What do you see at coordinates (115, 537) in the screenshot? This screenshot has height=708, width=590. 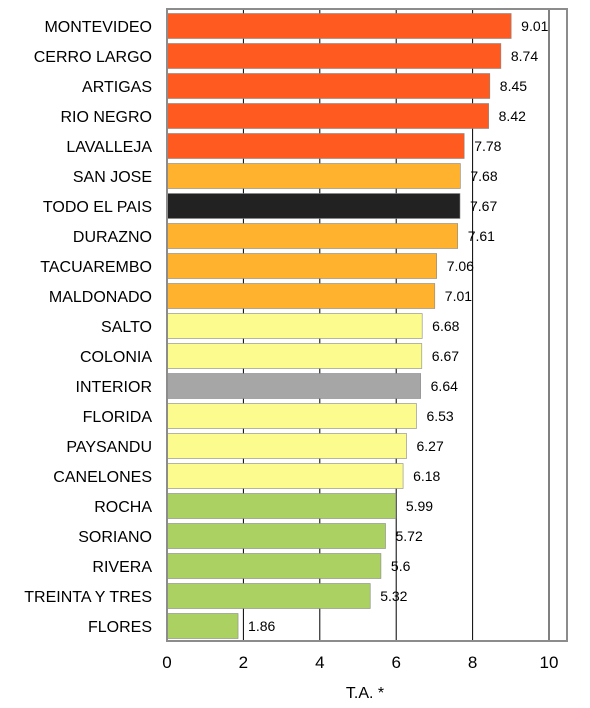 I see `category-label: SORIANO` at bounding box center [115, 537].